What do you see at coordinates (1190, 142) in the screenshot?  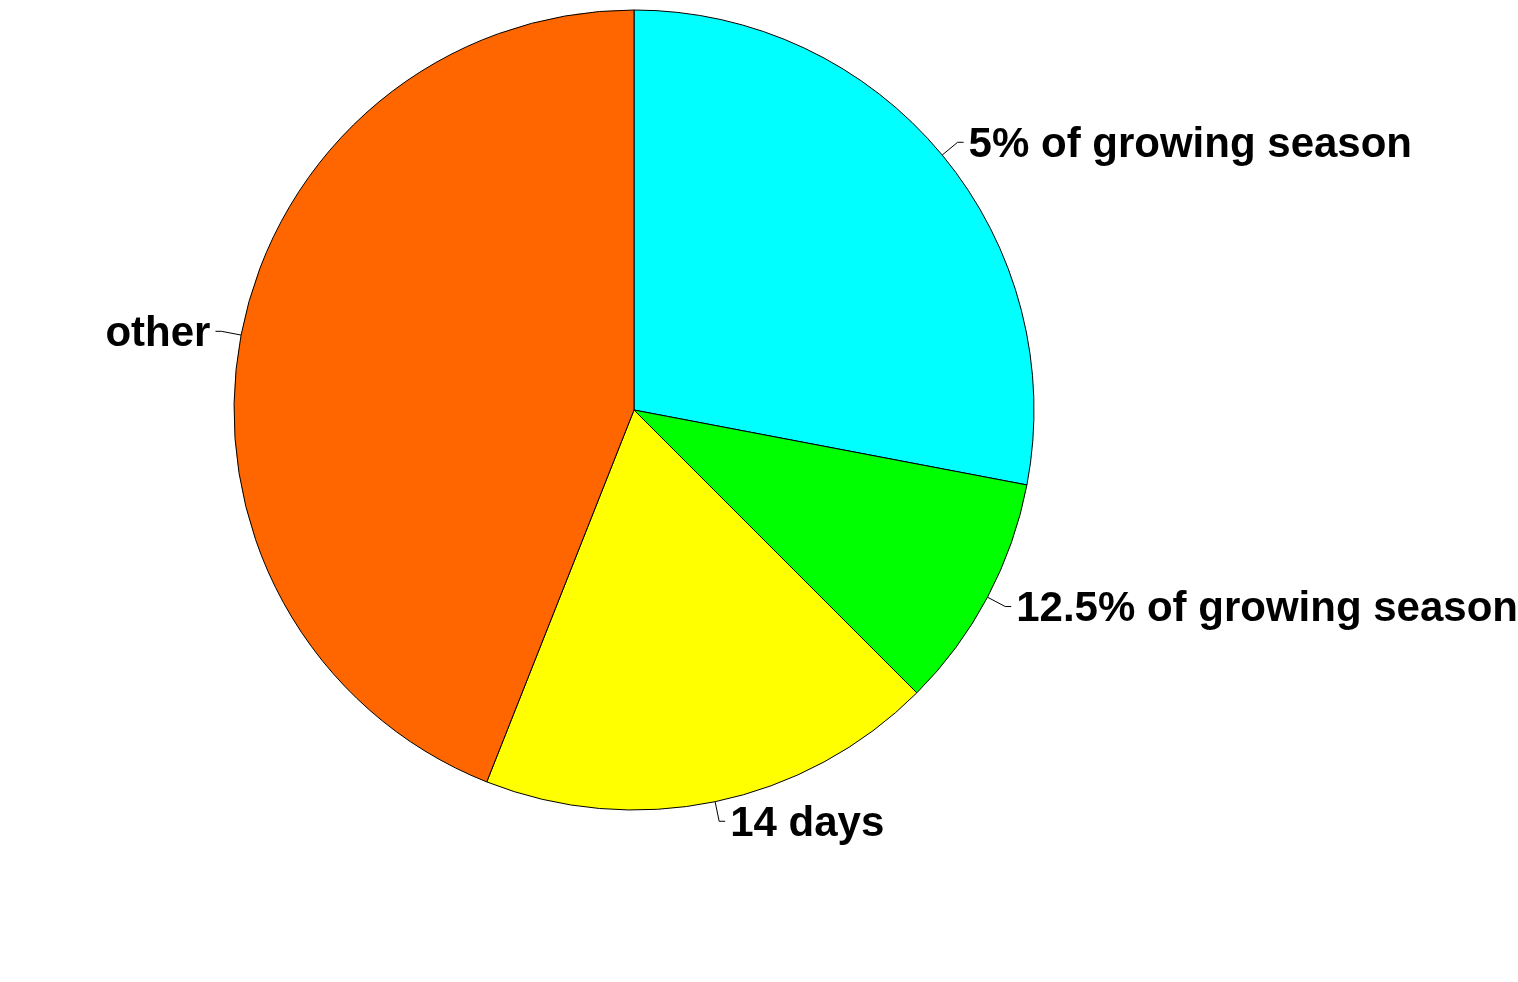 I see `slice-label: 5% of growing season` at bounding box center [1190, 142].